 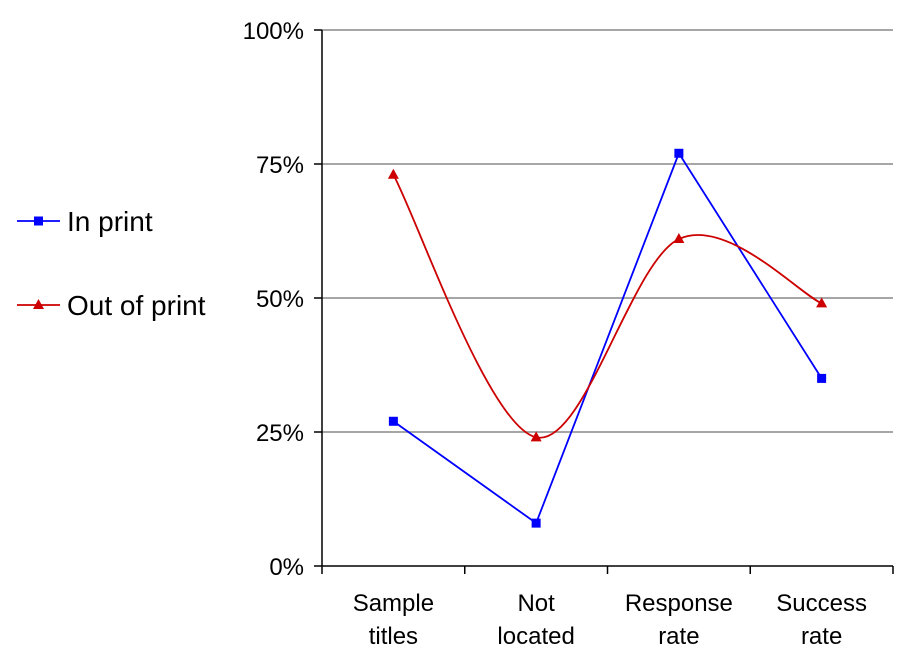 I want to click on x-tick-label: Success rate, so click(x=821, y=620).